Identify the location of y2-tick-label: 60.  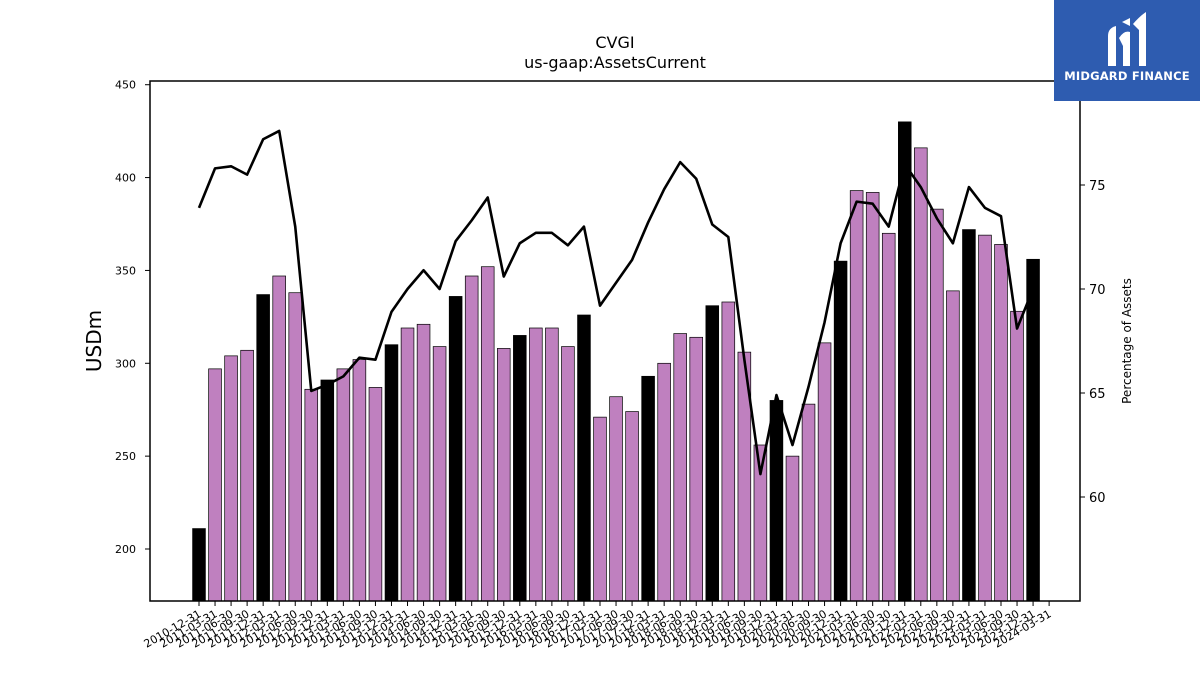
(1097, 498).